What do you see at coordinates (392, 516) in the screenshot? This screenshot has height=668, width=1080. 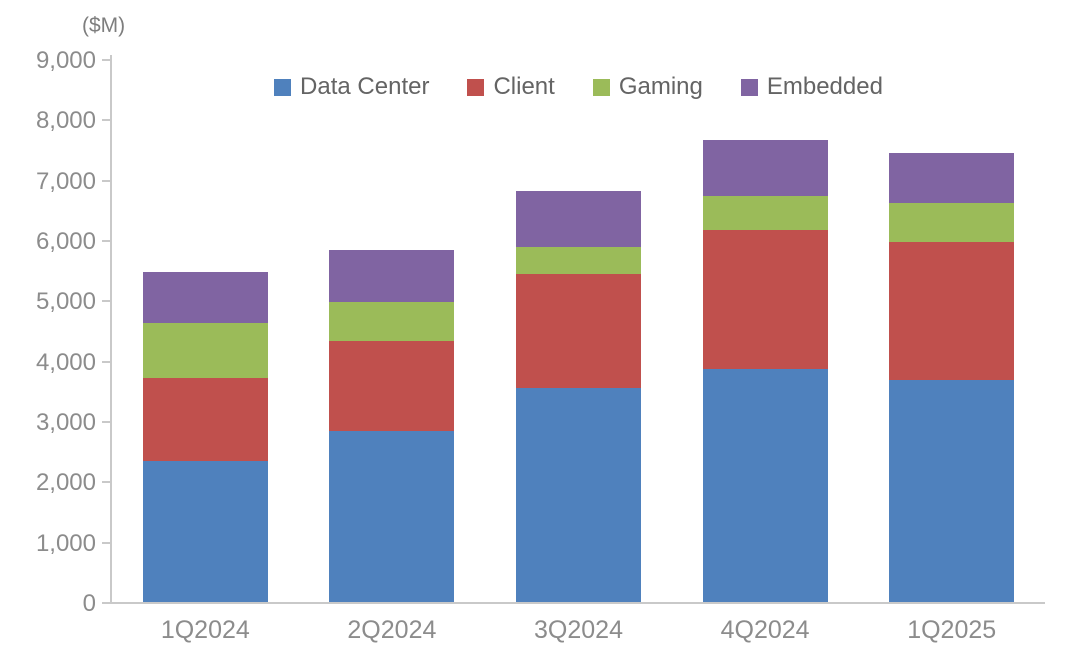 I see `bar-segment-data-center-2q2024` at bounding box center [392, 516].